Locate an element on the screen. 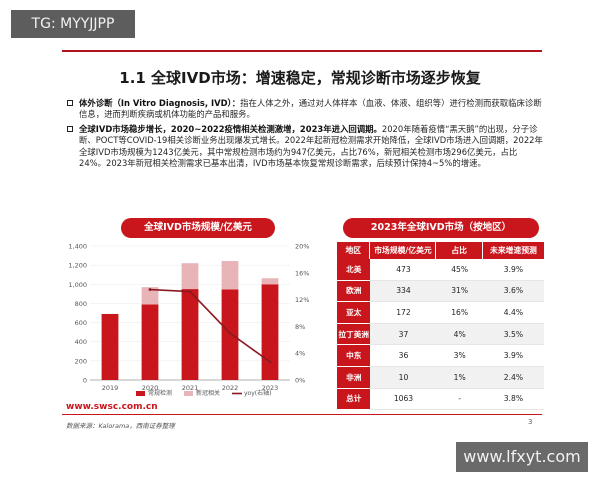 Image resolution: width=600 pixels, height=480 pixels. share-cell: 4% is located at coordinates (459, 334).